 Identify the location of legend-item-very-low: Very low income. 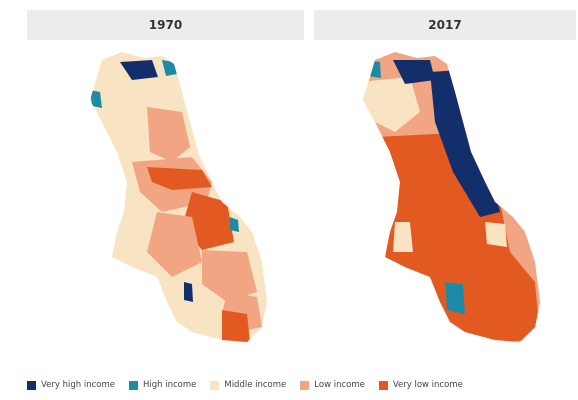
(420, 385).